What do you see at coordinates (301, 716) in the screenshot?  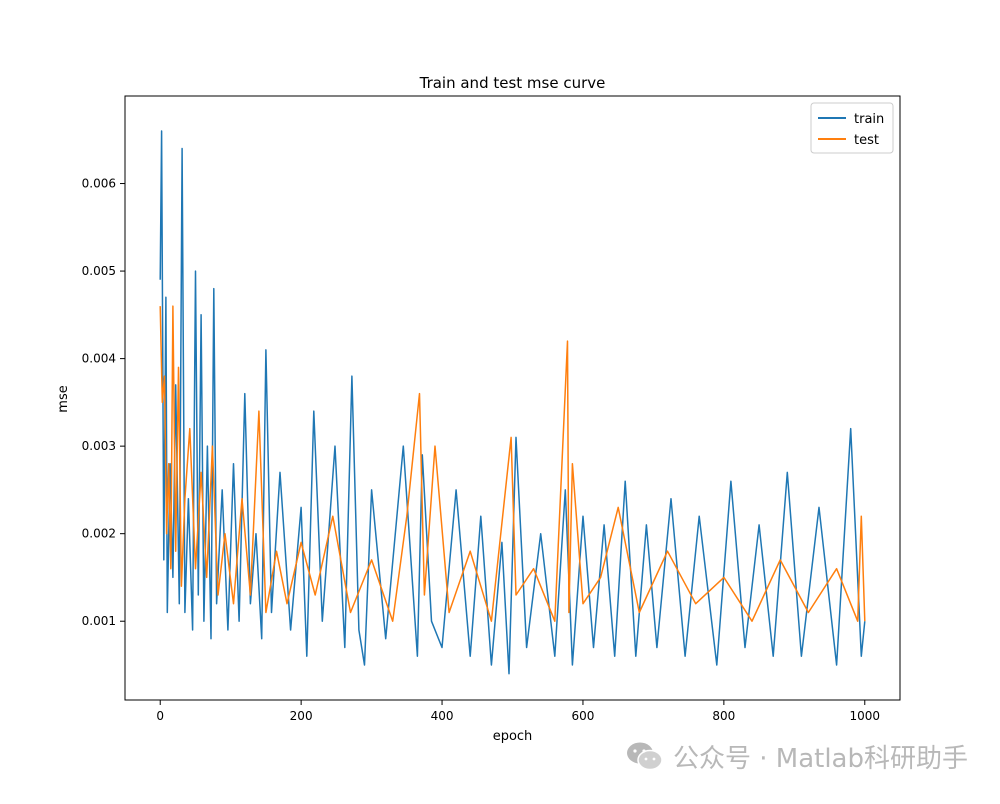 I see `x-tick-label: 200` at bounding box center [301, 716].